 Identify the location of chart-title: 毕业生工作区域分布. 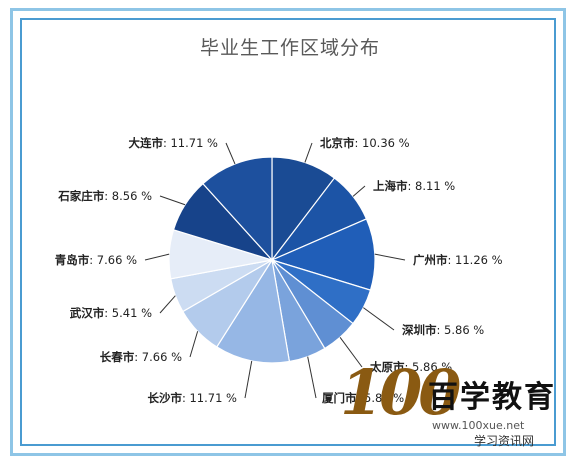
(289, 48).